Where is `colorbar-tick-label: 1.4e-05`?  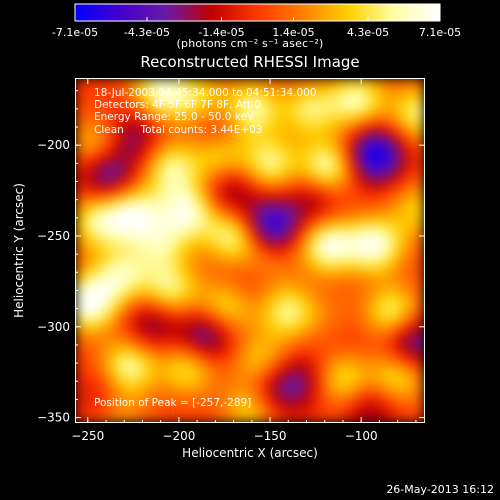 colorbar-tick-label: 1.4e-05 is located at coordinates (293, 32).